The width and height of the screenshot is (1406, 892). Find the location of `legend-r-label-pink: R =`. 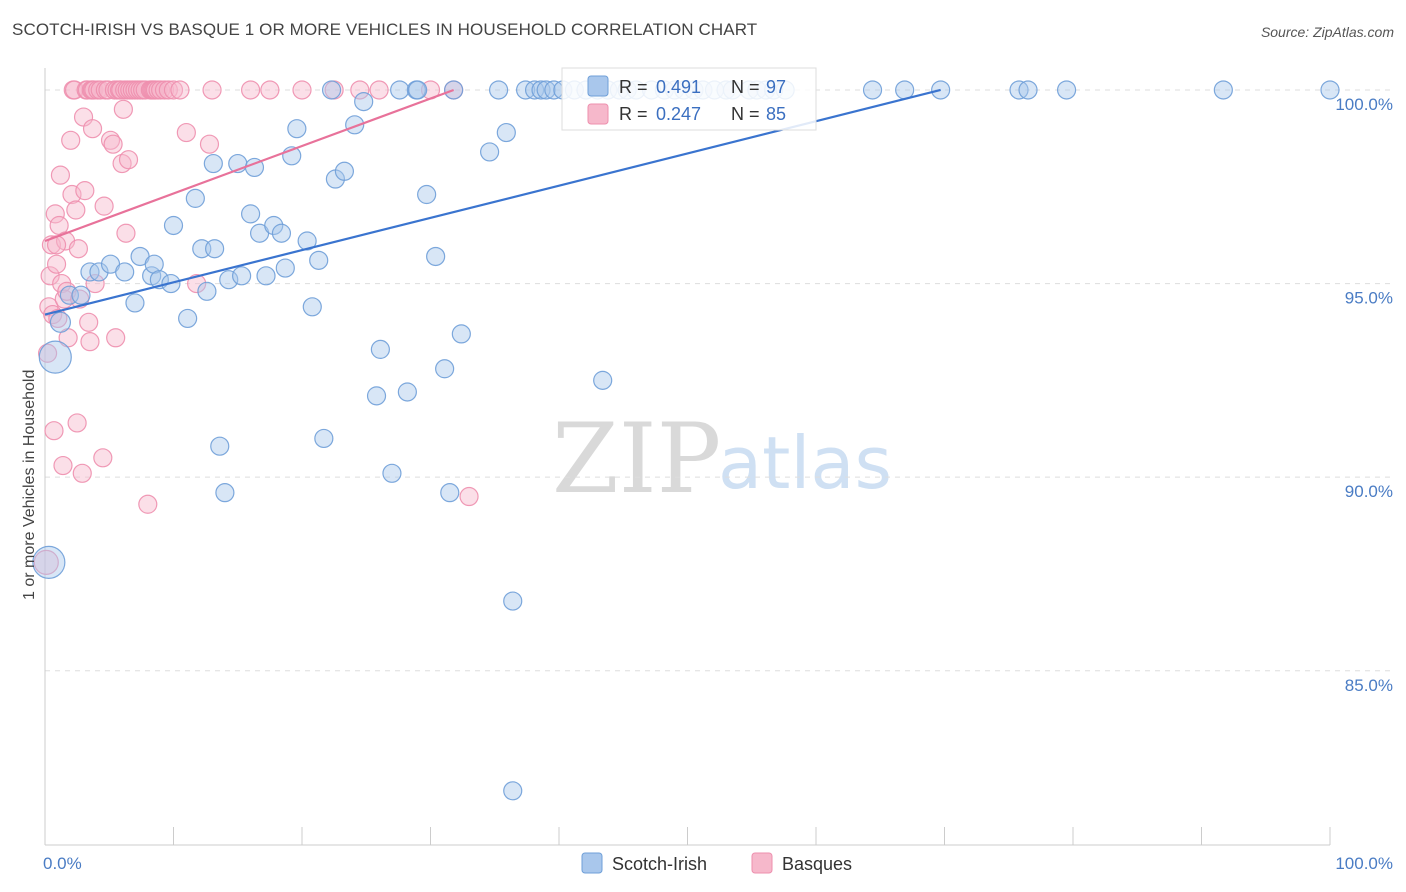

legend-r-label-pink: R = is located at coordinates (633, 114).